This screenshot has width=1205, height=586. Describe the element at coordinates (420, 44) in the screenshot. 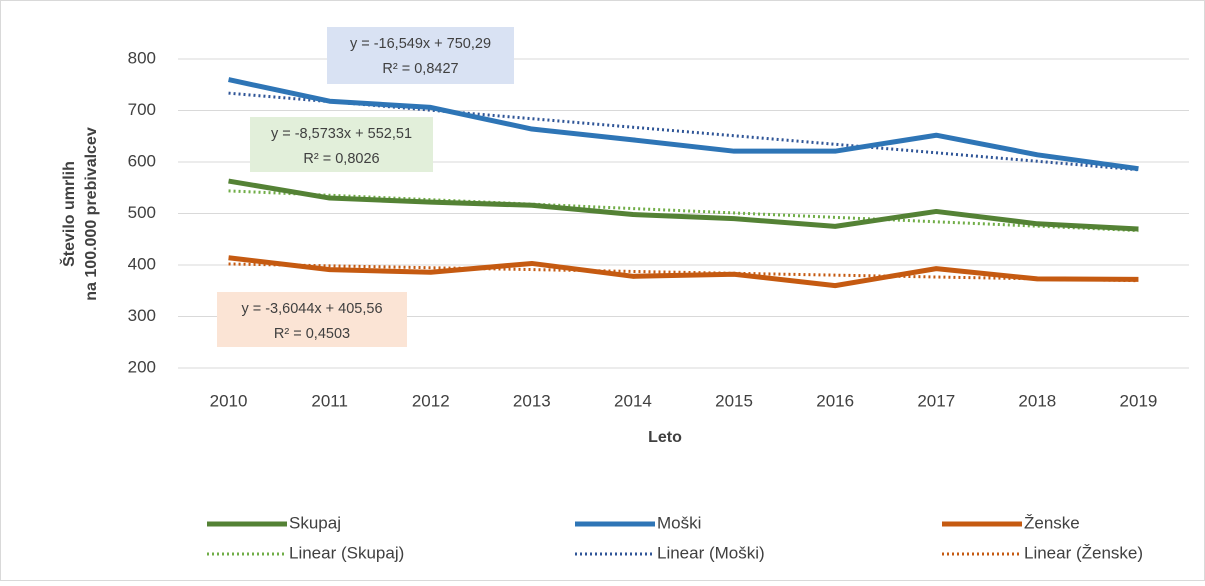

I see `annotation-text: y = -16,549x + 750,29` at that location.